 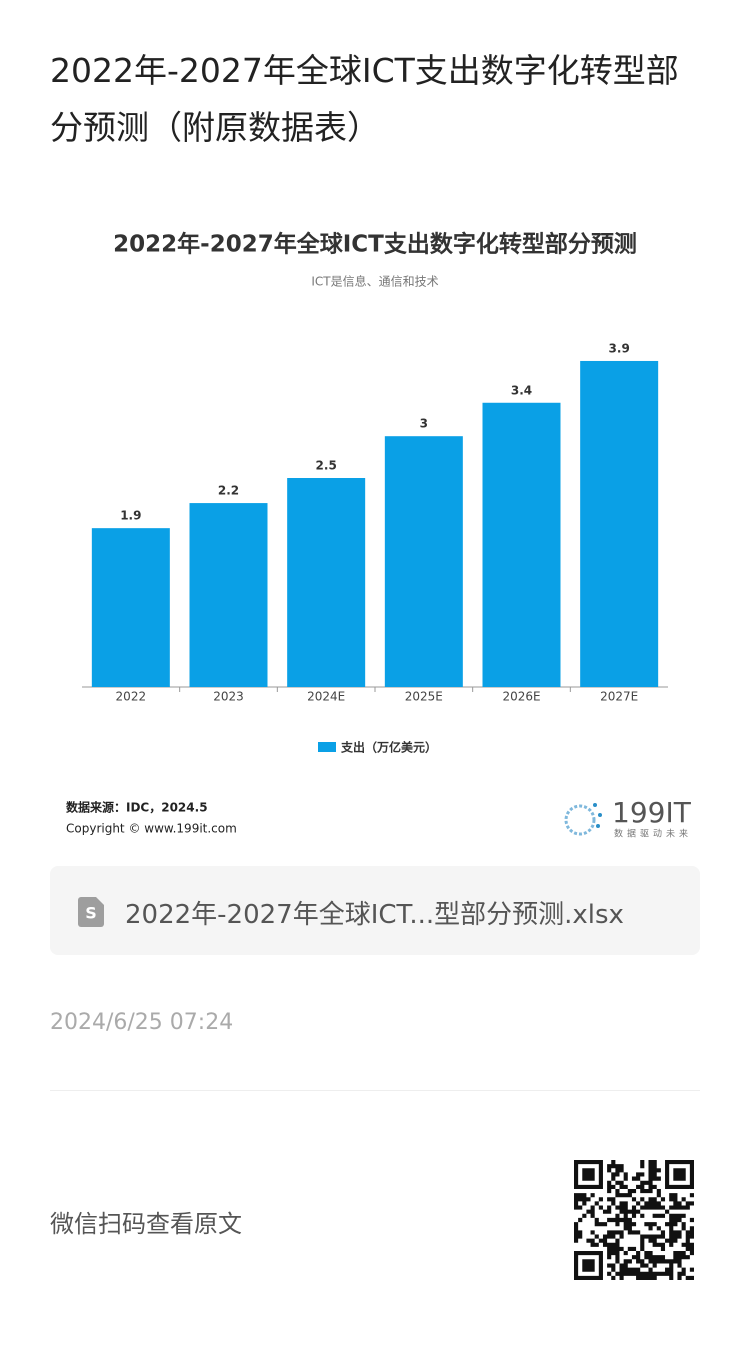 What do you see at coordinates (375, 1090) in the screenshot?
I see `divider` at bounding box center [375, 1090].